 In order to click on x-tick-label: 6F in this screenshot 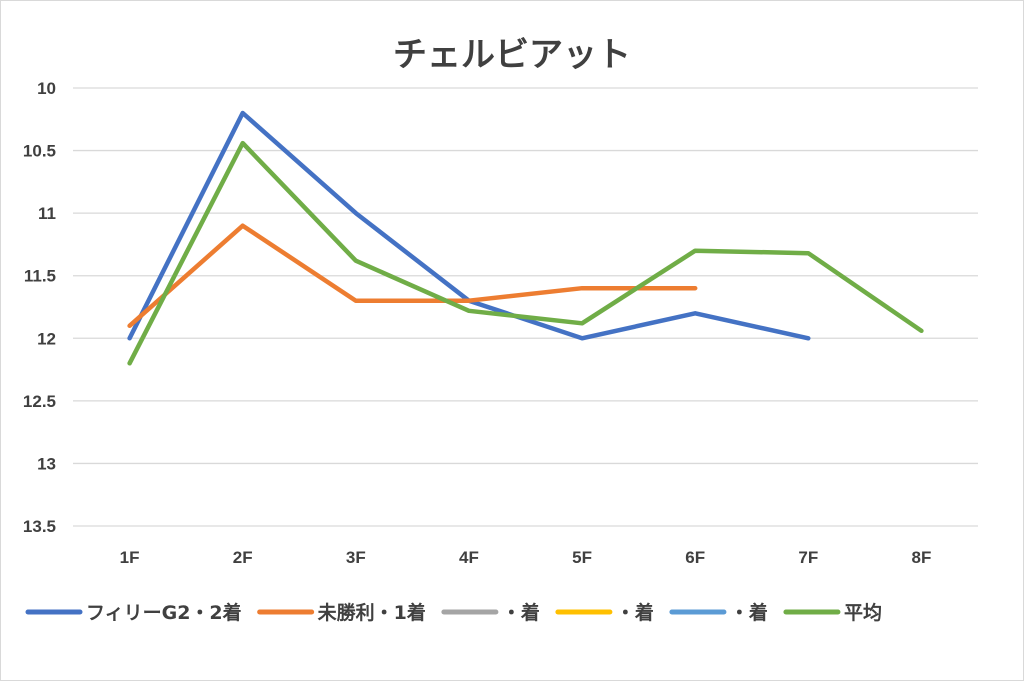, I will do `click(695, 557)`.